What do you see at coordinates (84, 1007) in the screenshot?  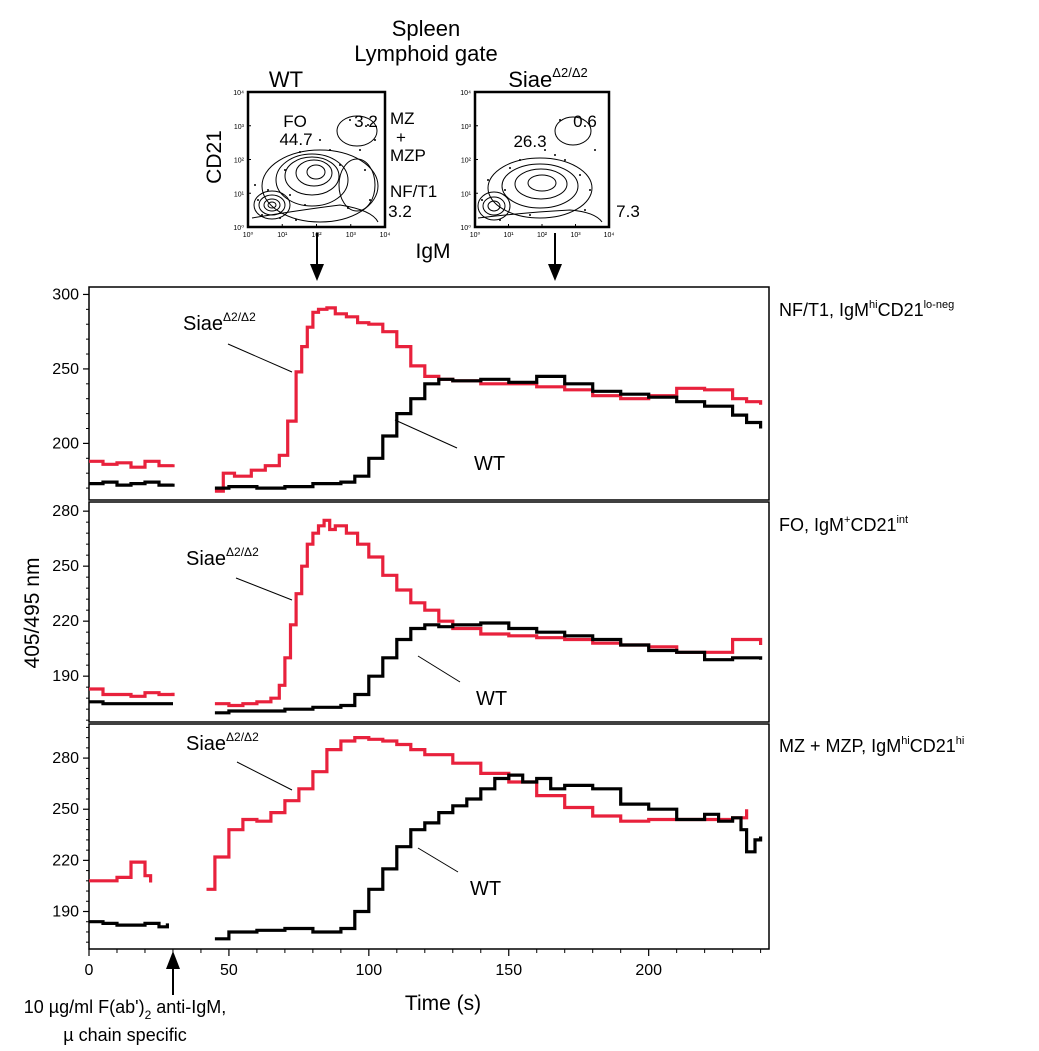 I see `stimulus-text-a: 10 µg/ml F(ab')` at bounding box center [84, 1007].